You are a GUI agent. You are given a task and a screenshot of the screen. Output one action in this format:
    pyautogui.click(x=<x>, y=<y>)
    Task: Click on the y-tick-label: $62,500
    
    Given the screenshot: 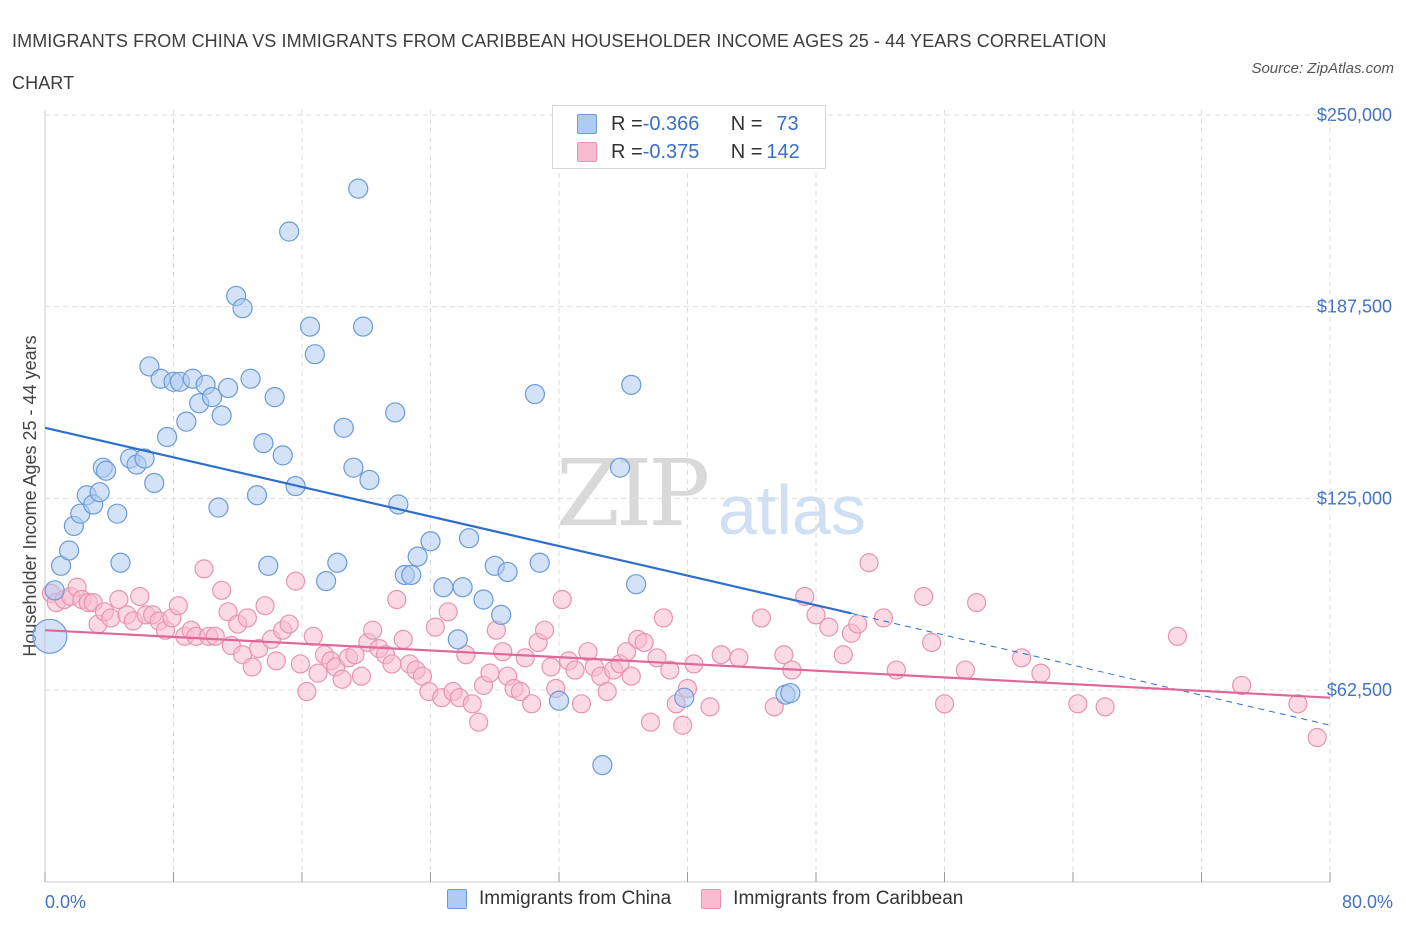 What is the action you would take?
    pyautogui.click(x=1359, y=690)
    